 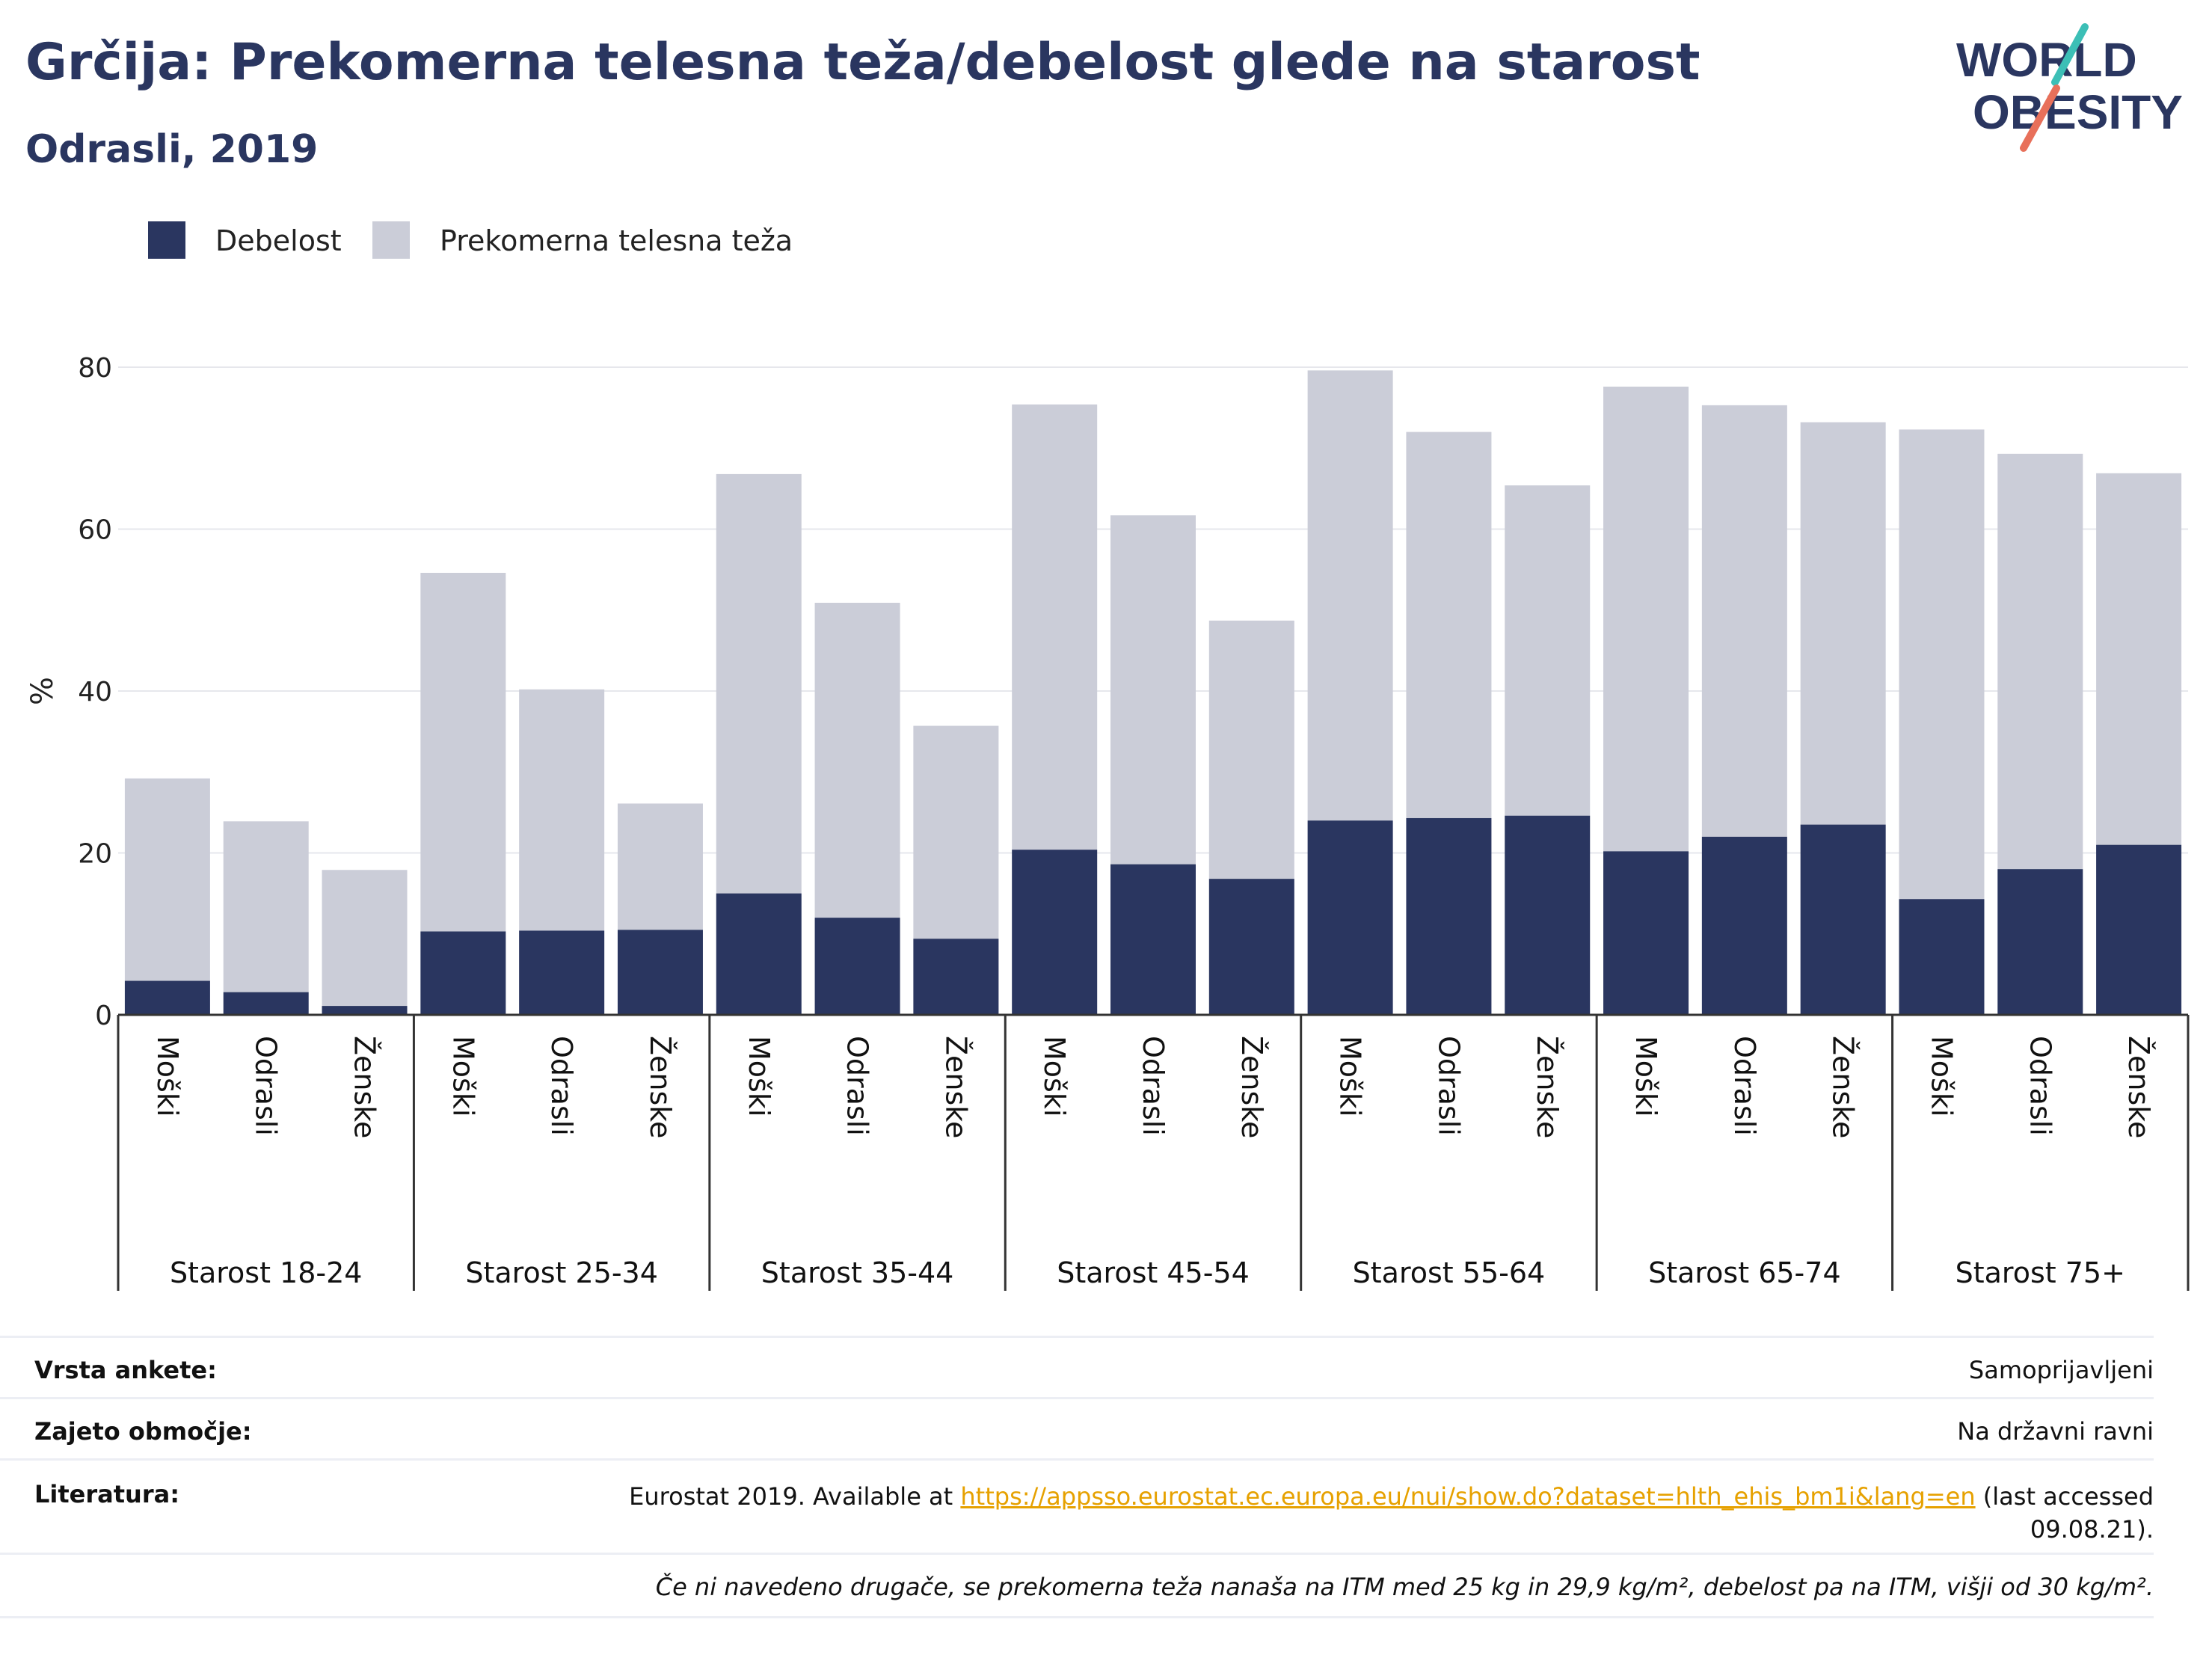 I want to click on page-subtitle: Odrasli, 2019, so click(x=172, y=149).